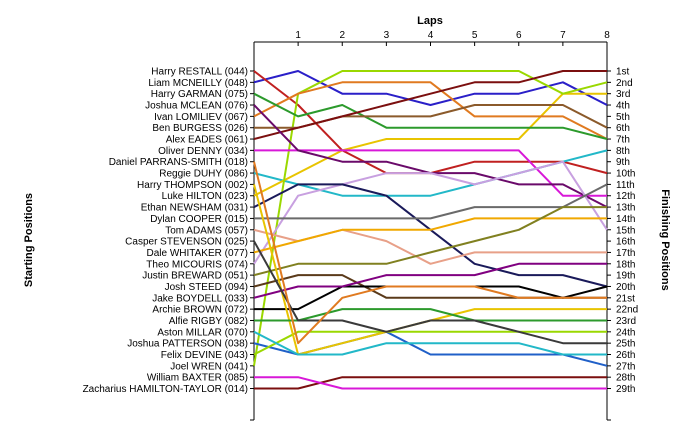 The height and width of the screenshot is (435, 700). What do you see at coordinates (665, 239) in the screenshot?
I see `y-axis-right-title: Finishing Positions` at bounding box center [665, 239].